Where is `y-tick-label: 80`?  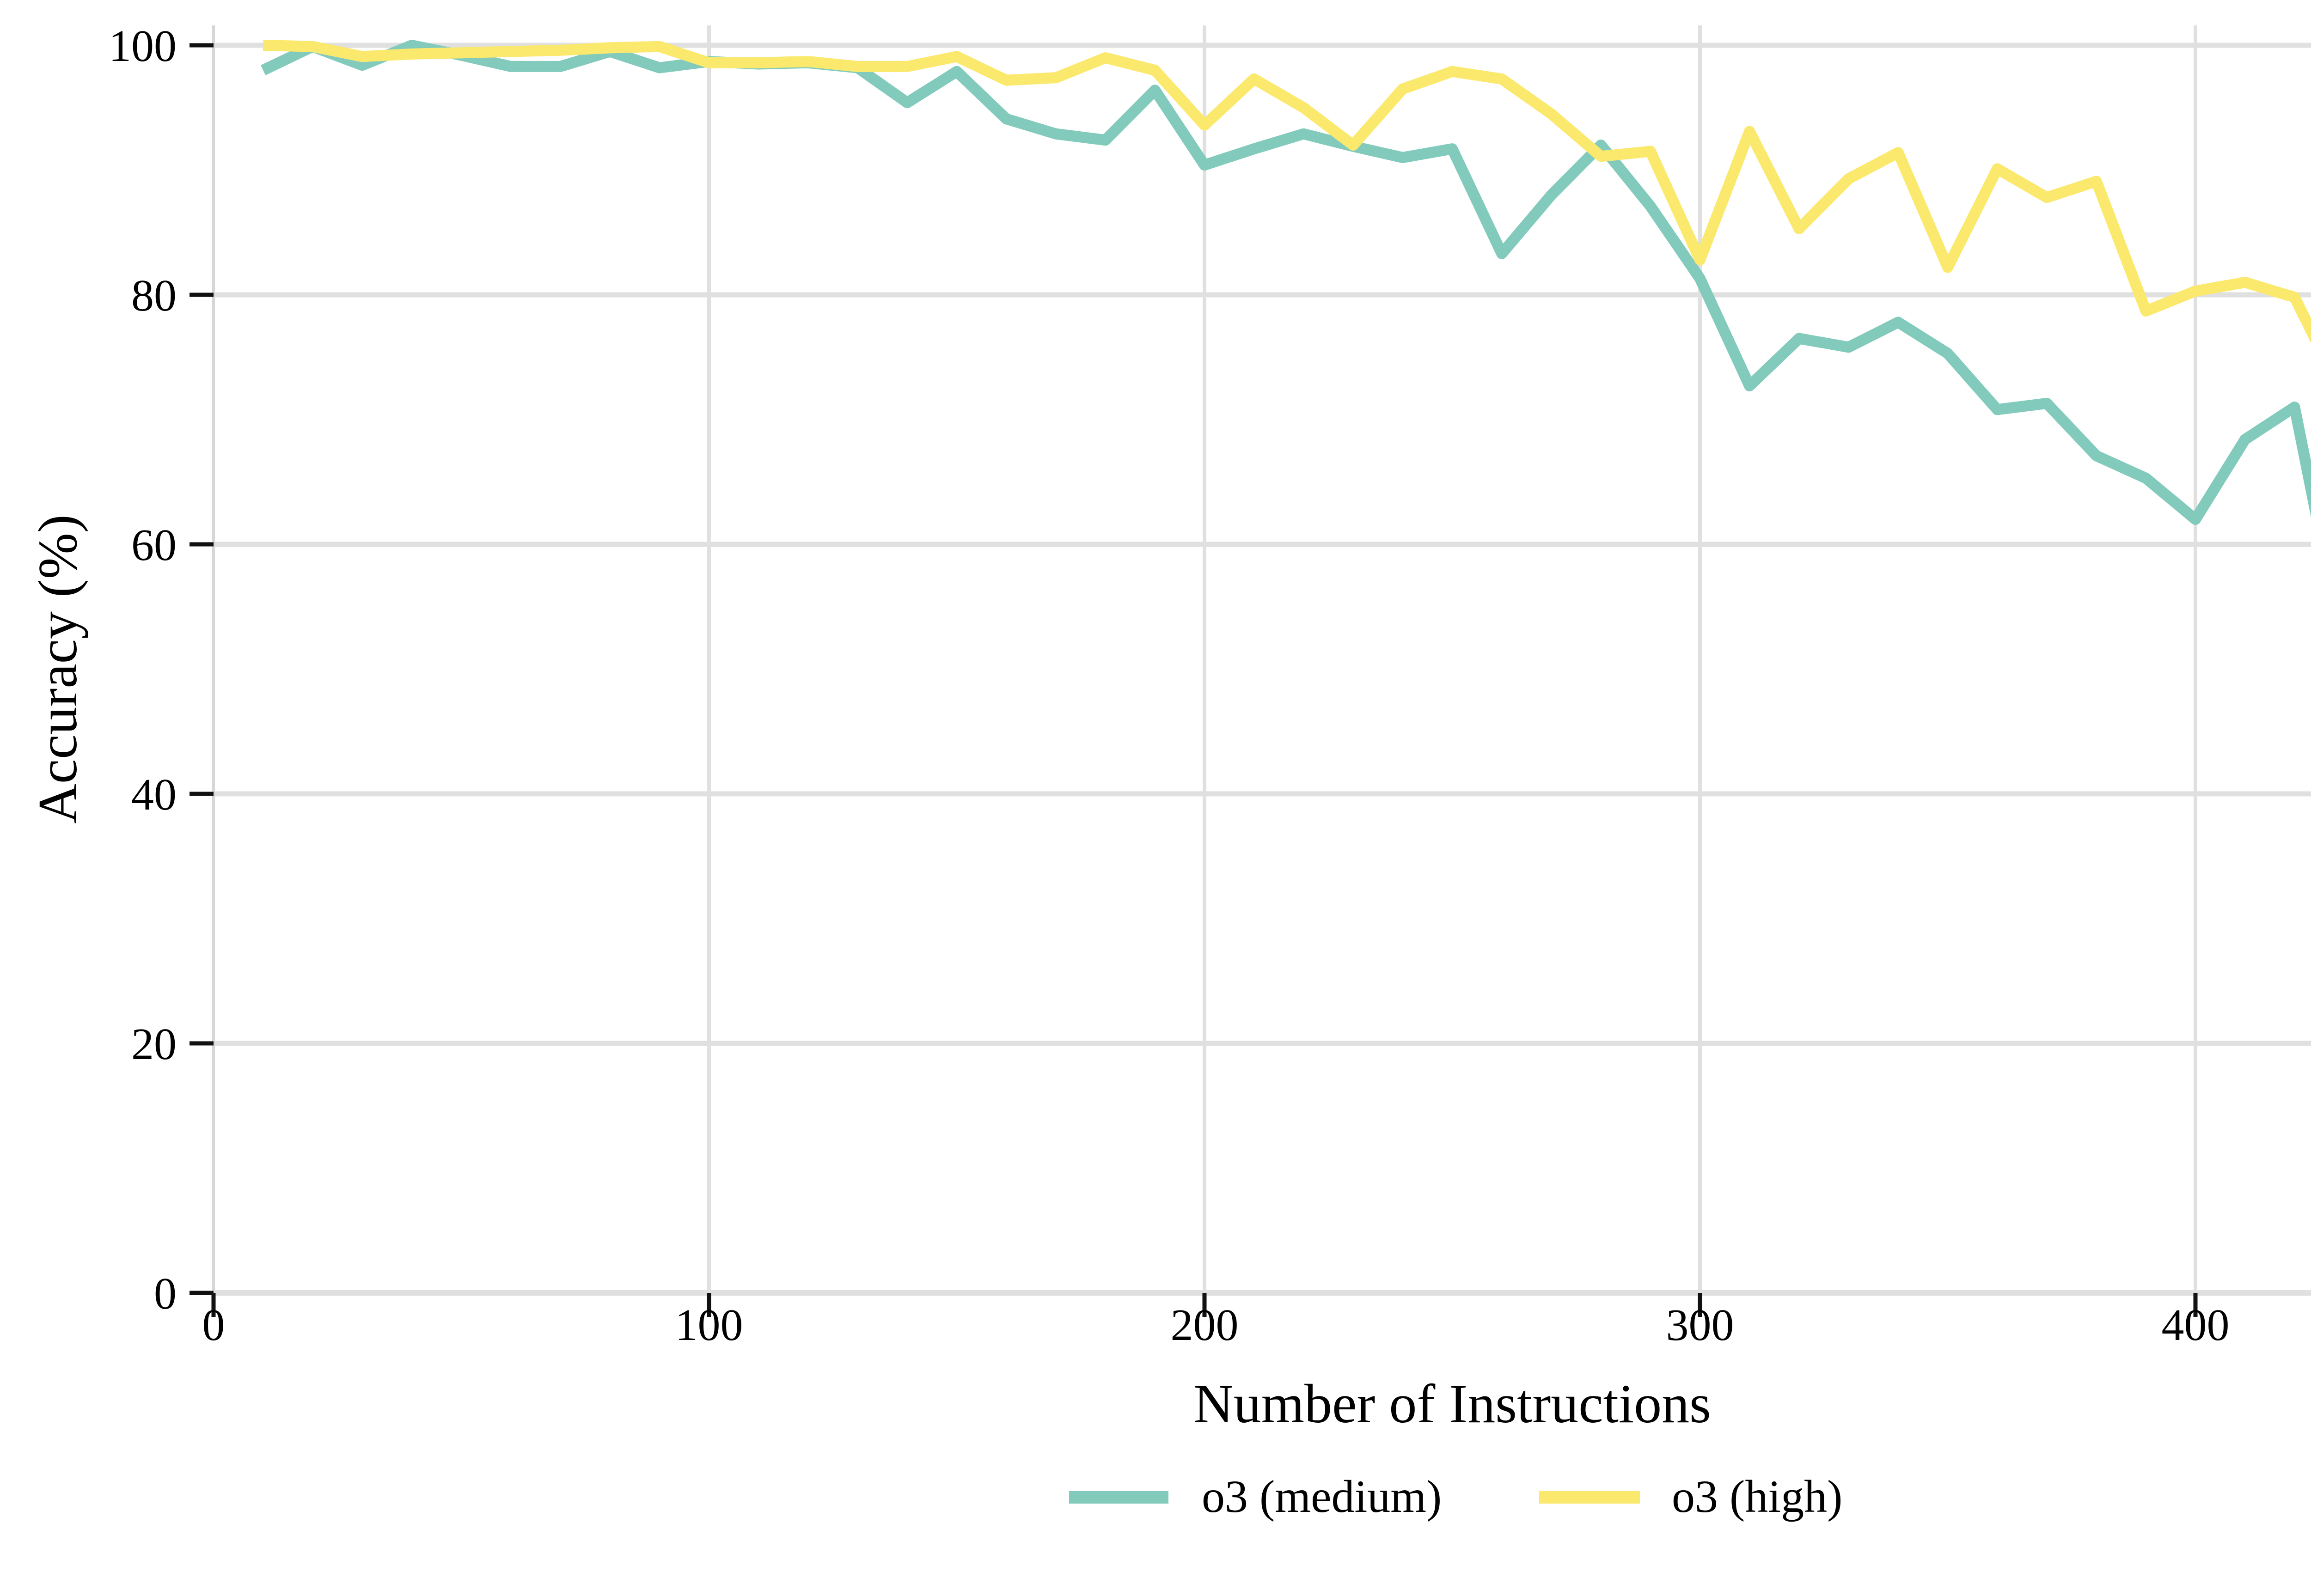 y-tick-label: 80 is located at coordinates (154, 296).